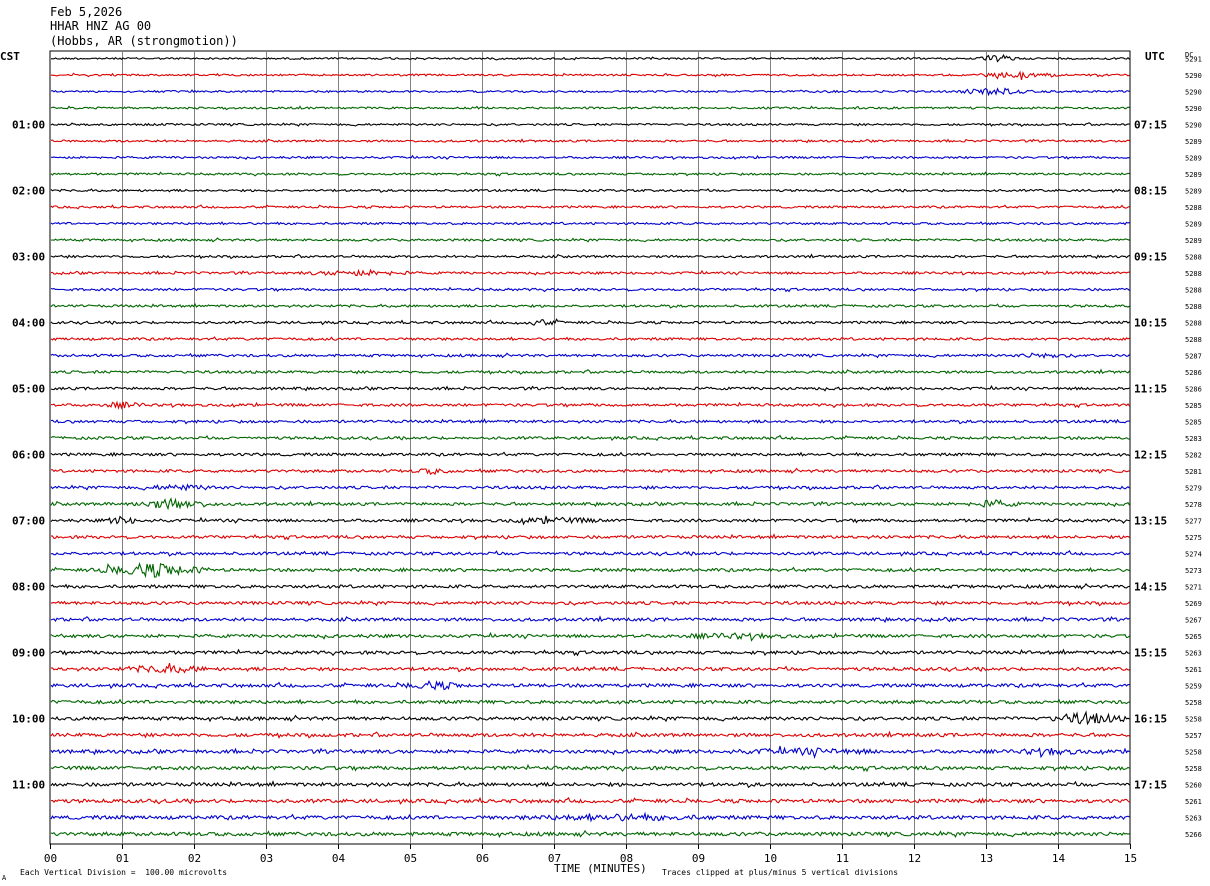 The height and width of the screenshot is (886, 1210). I want to click on dc-value-label: 5265, so click(1193, 637).